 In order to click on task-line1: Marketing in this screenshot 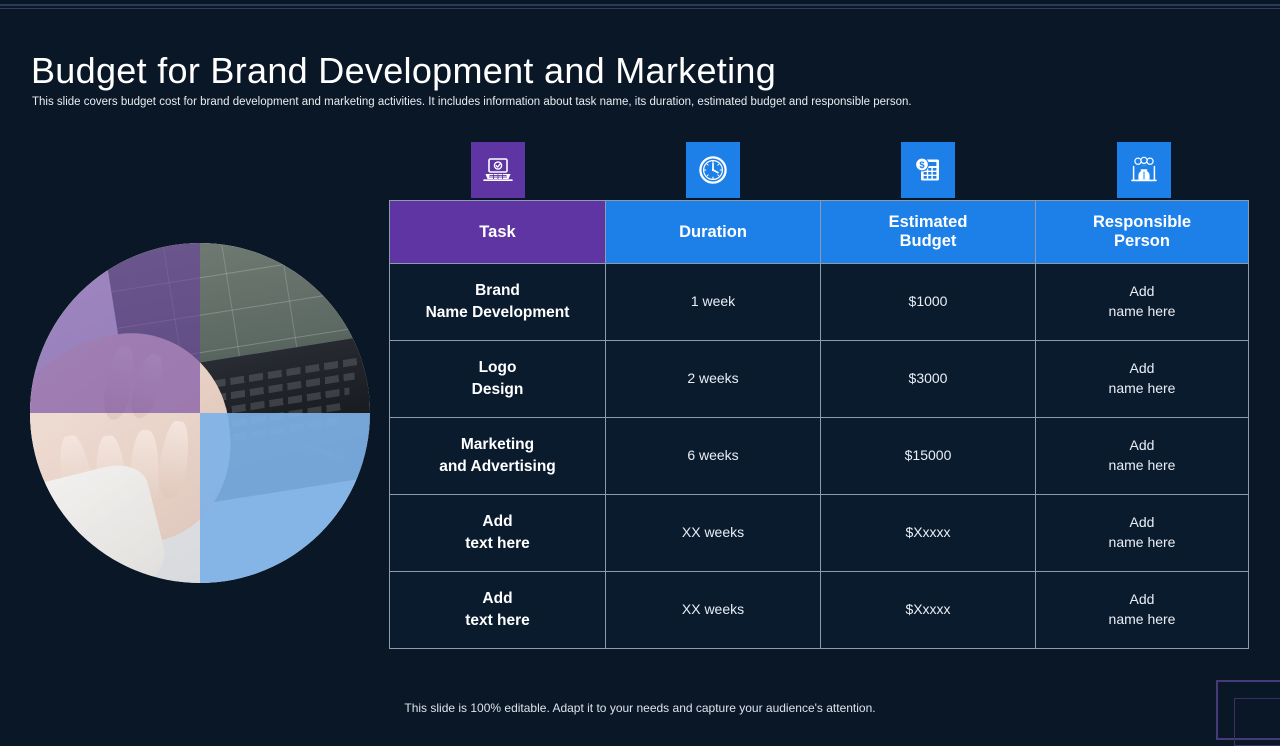, I will do `click(497, 445)`.